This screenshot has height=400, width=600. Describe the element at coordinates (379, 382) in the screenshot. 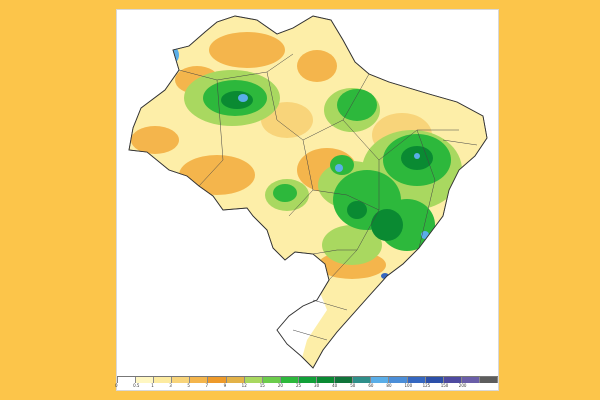

I see `legend-swatch: 60` at that location.